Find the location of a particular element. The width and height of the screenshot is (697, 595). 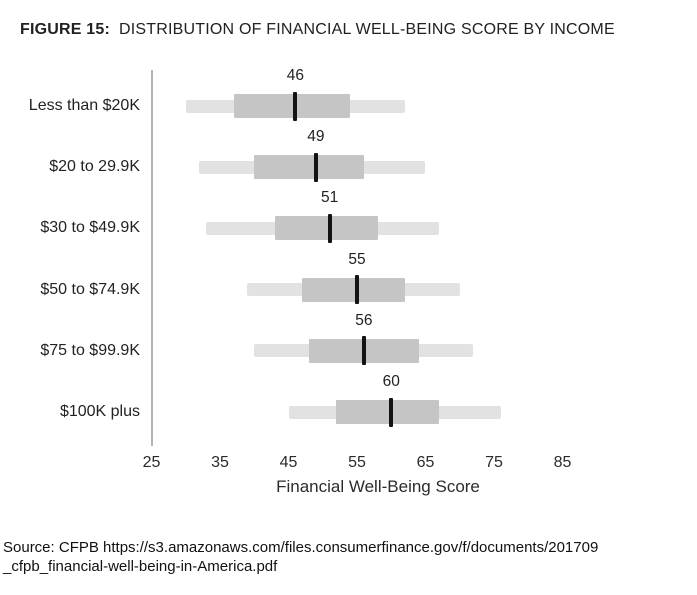

y-axis-line is located at coordinates (152, 258).